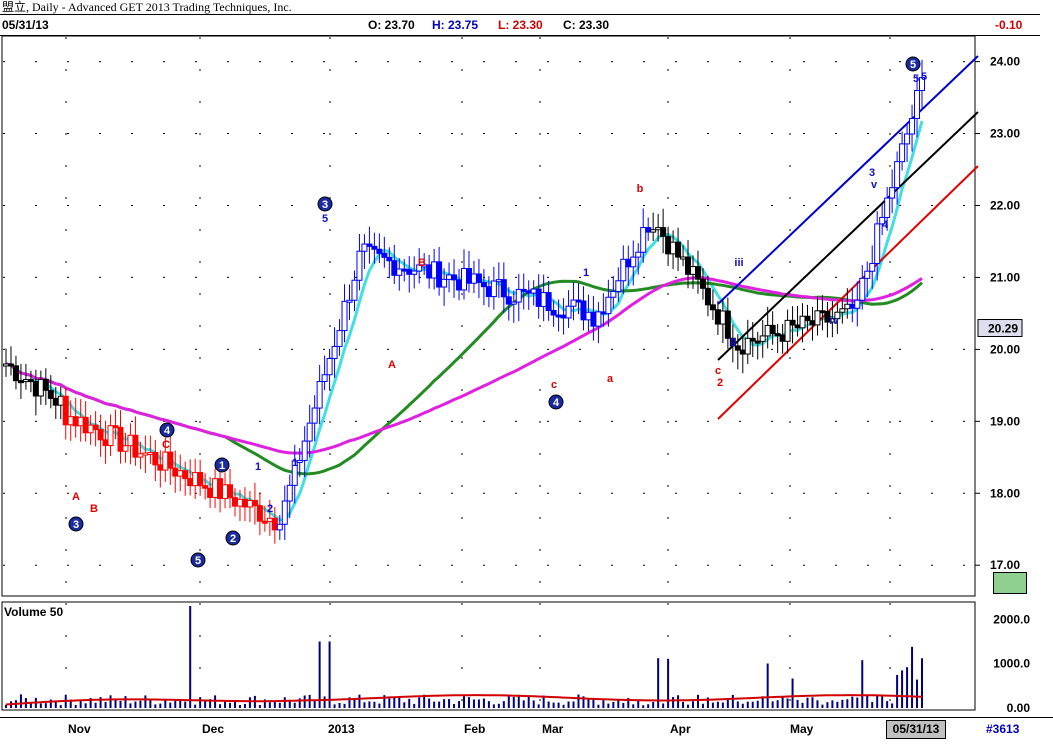 The image size is (1053, 744). What do you see at coordinates (586, 25) in the screenshot?
I see `info-close: C: 23.30` at bounding box center [586, 25].